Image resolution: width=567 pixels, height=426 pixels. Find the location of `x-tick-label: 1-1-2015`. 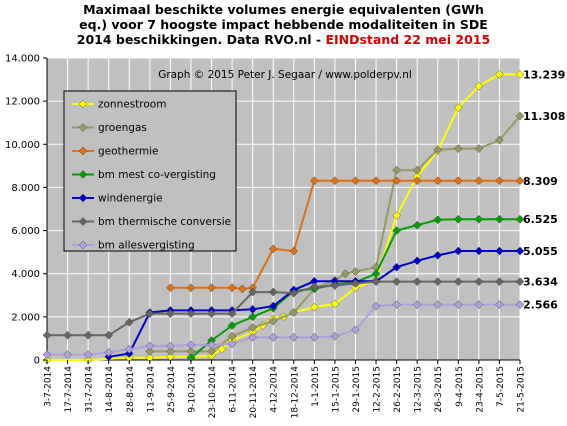

x-tick-label: 1-1-2015 is located at coordinates (316, 386).